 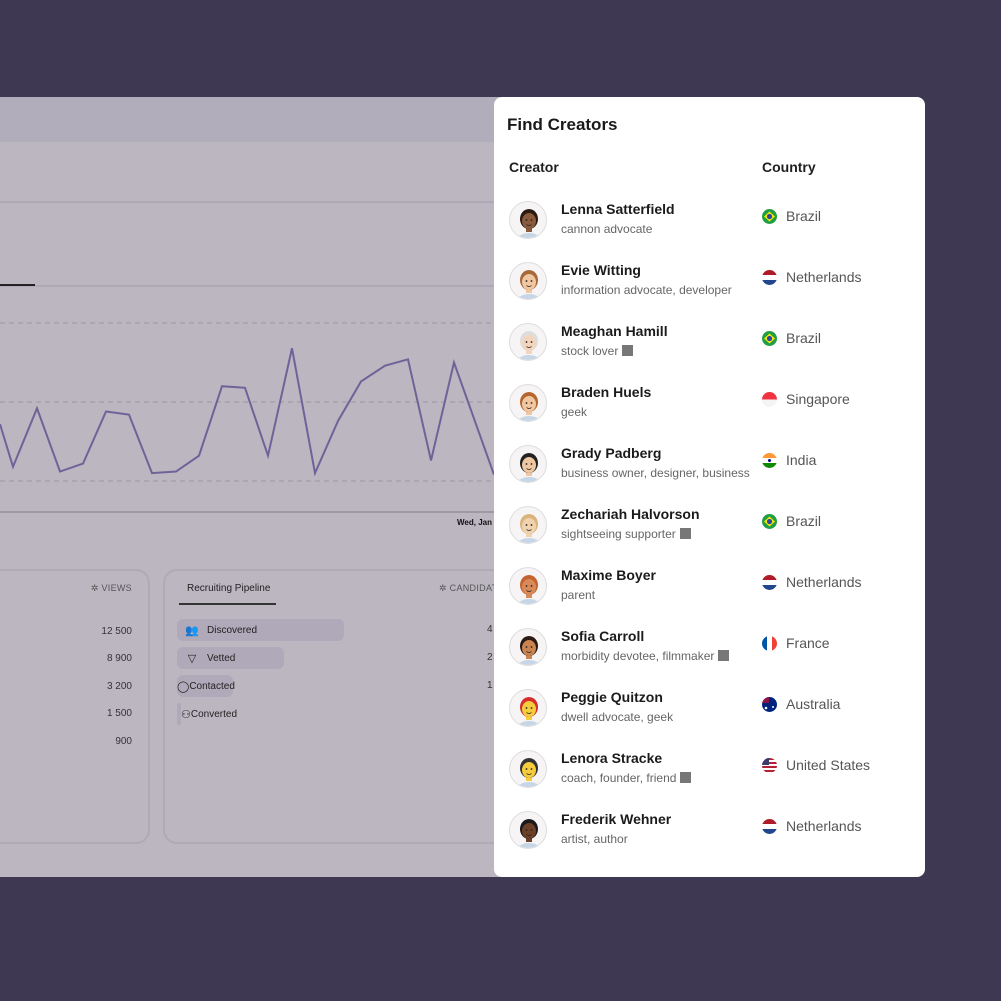 I want to click on creator-name: Maxime Boyer, so click(x=608, y=575).